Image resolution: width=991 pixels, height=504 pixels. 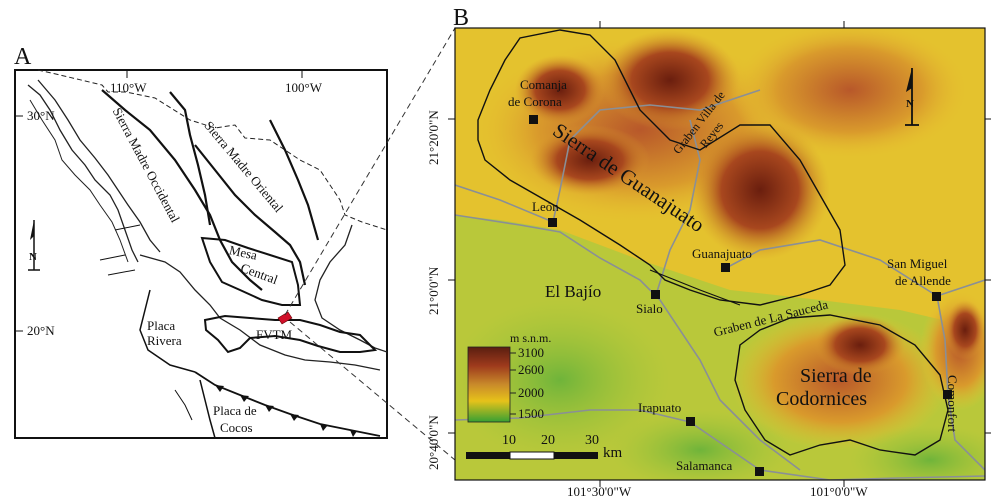 What do you see at coordinates (545, 206) in the screenshot?
I see `label-leon: León` at bounding box center [545, 206].